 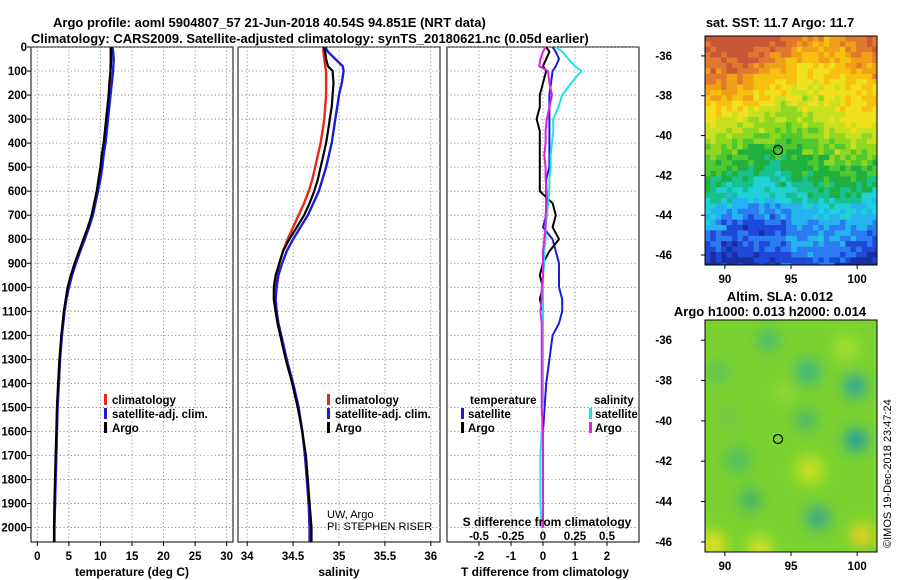 I want to click on sla-lon-axis: 90 95 100, so click(x=792, y=562).